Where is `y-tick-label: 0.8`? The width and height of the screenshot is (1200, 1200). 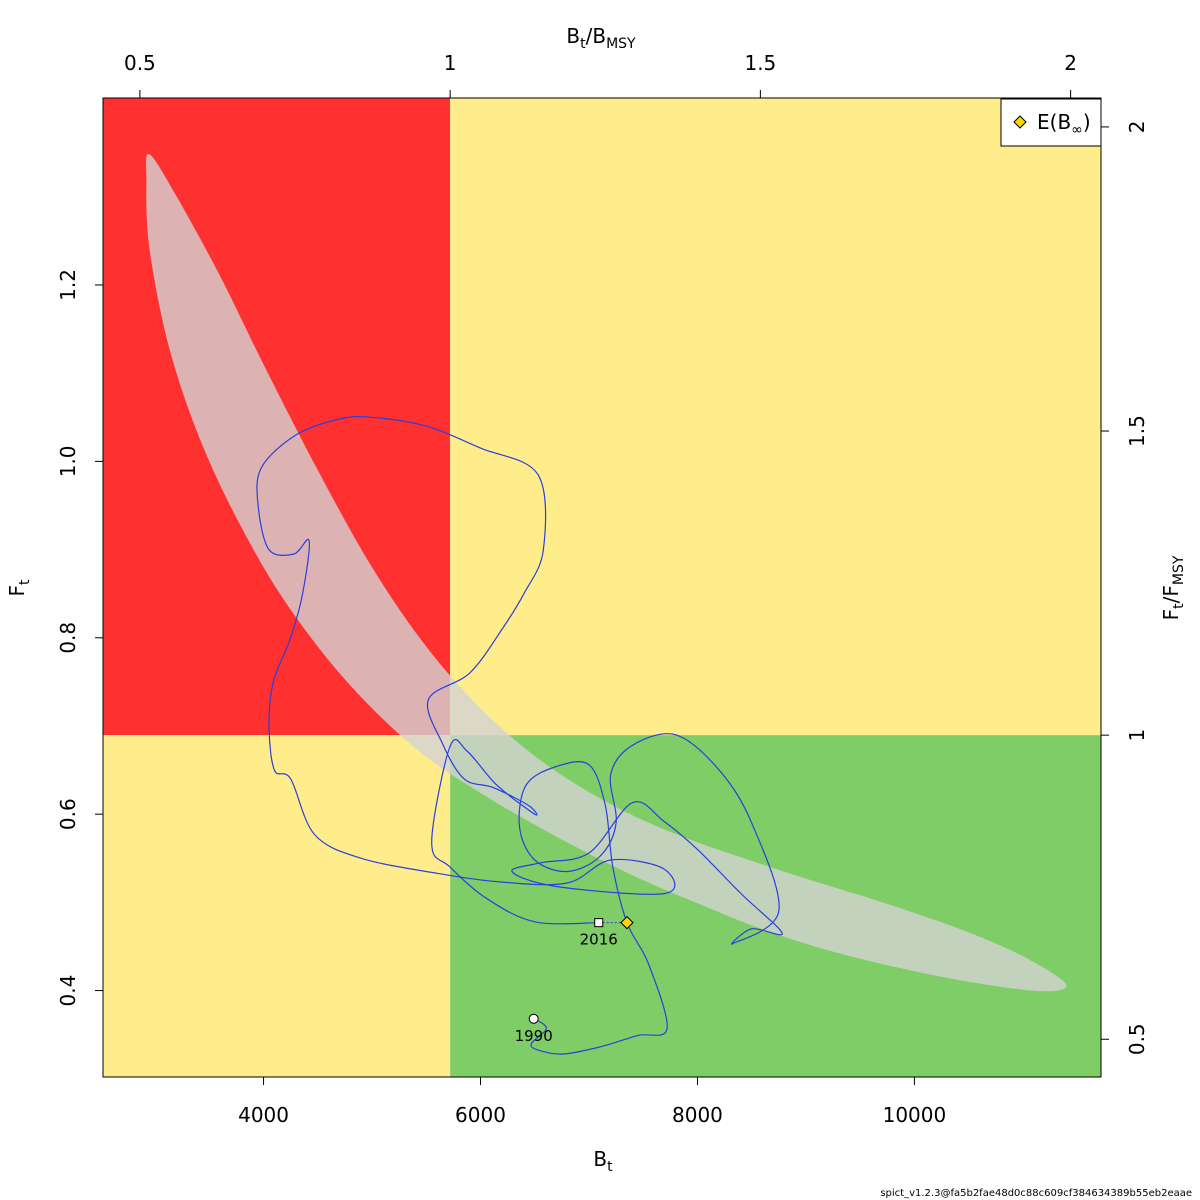 y-tick-label: 0.8 is located at coordinates (68, 638).